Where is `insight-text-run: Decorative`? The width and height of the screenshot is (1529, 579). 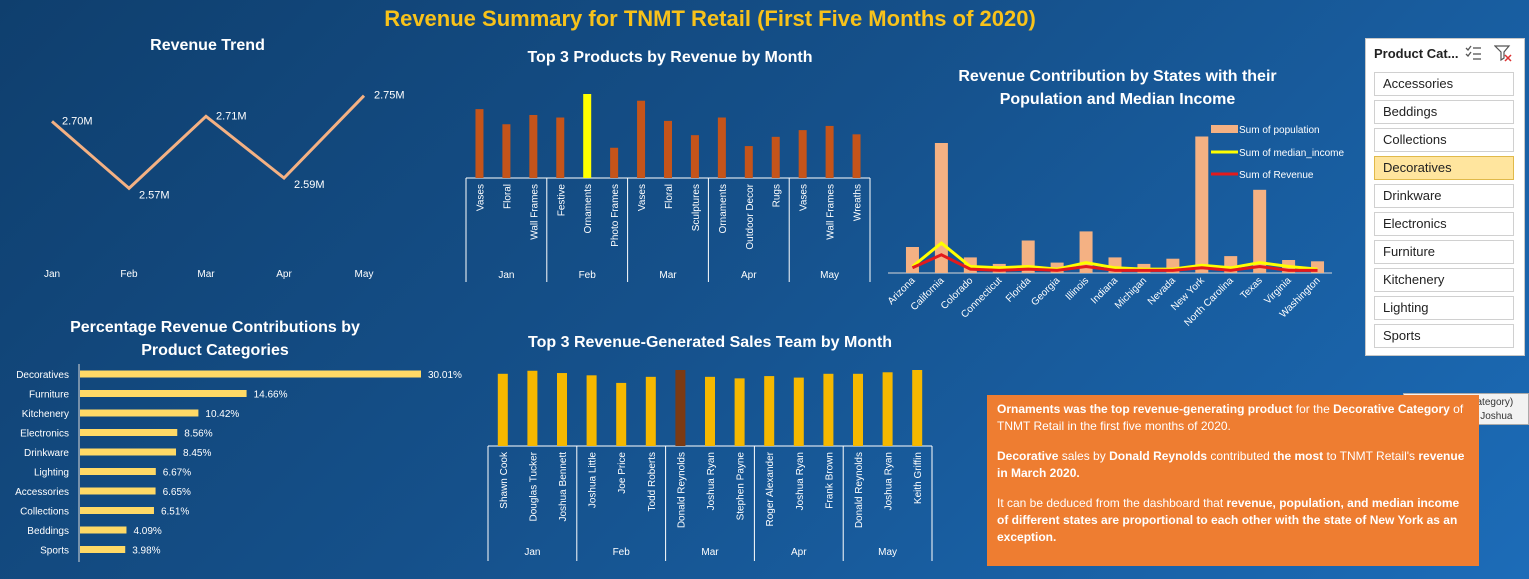 insight-text-run: Decorative is located at coordinates (1364, 409).